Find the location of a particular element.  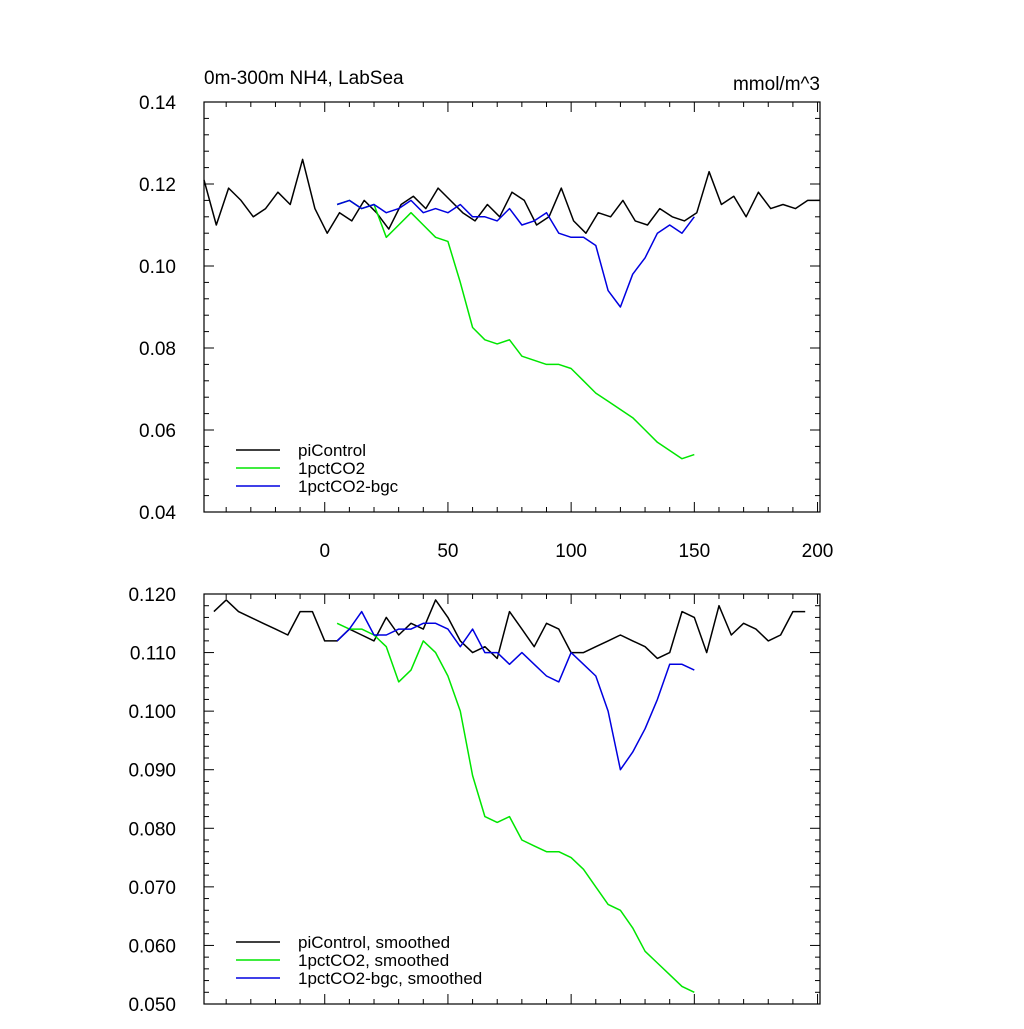

bottom-y-tick-label: 0.080 is located at coordinates (152, 829).